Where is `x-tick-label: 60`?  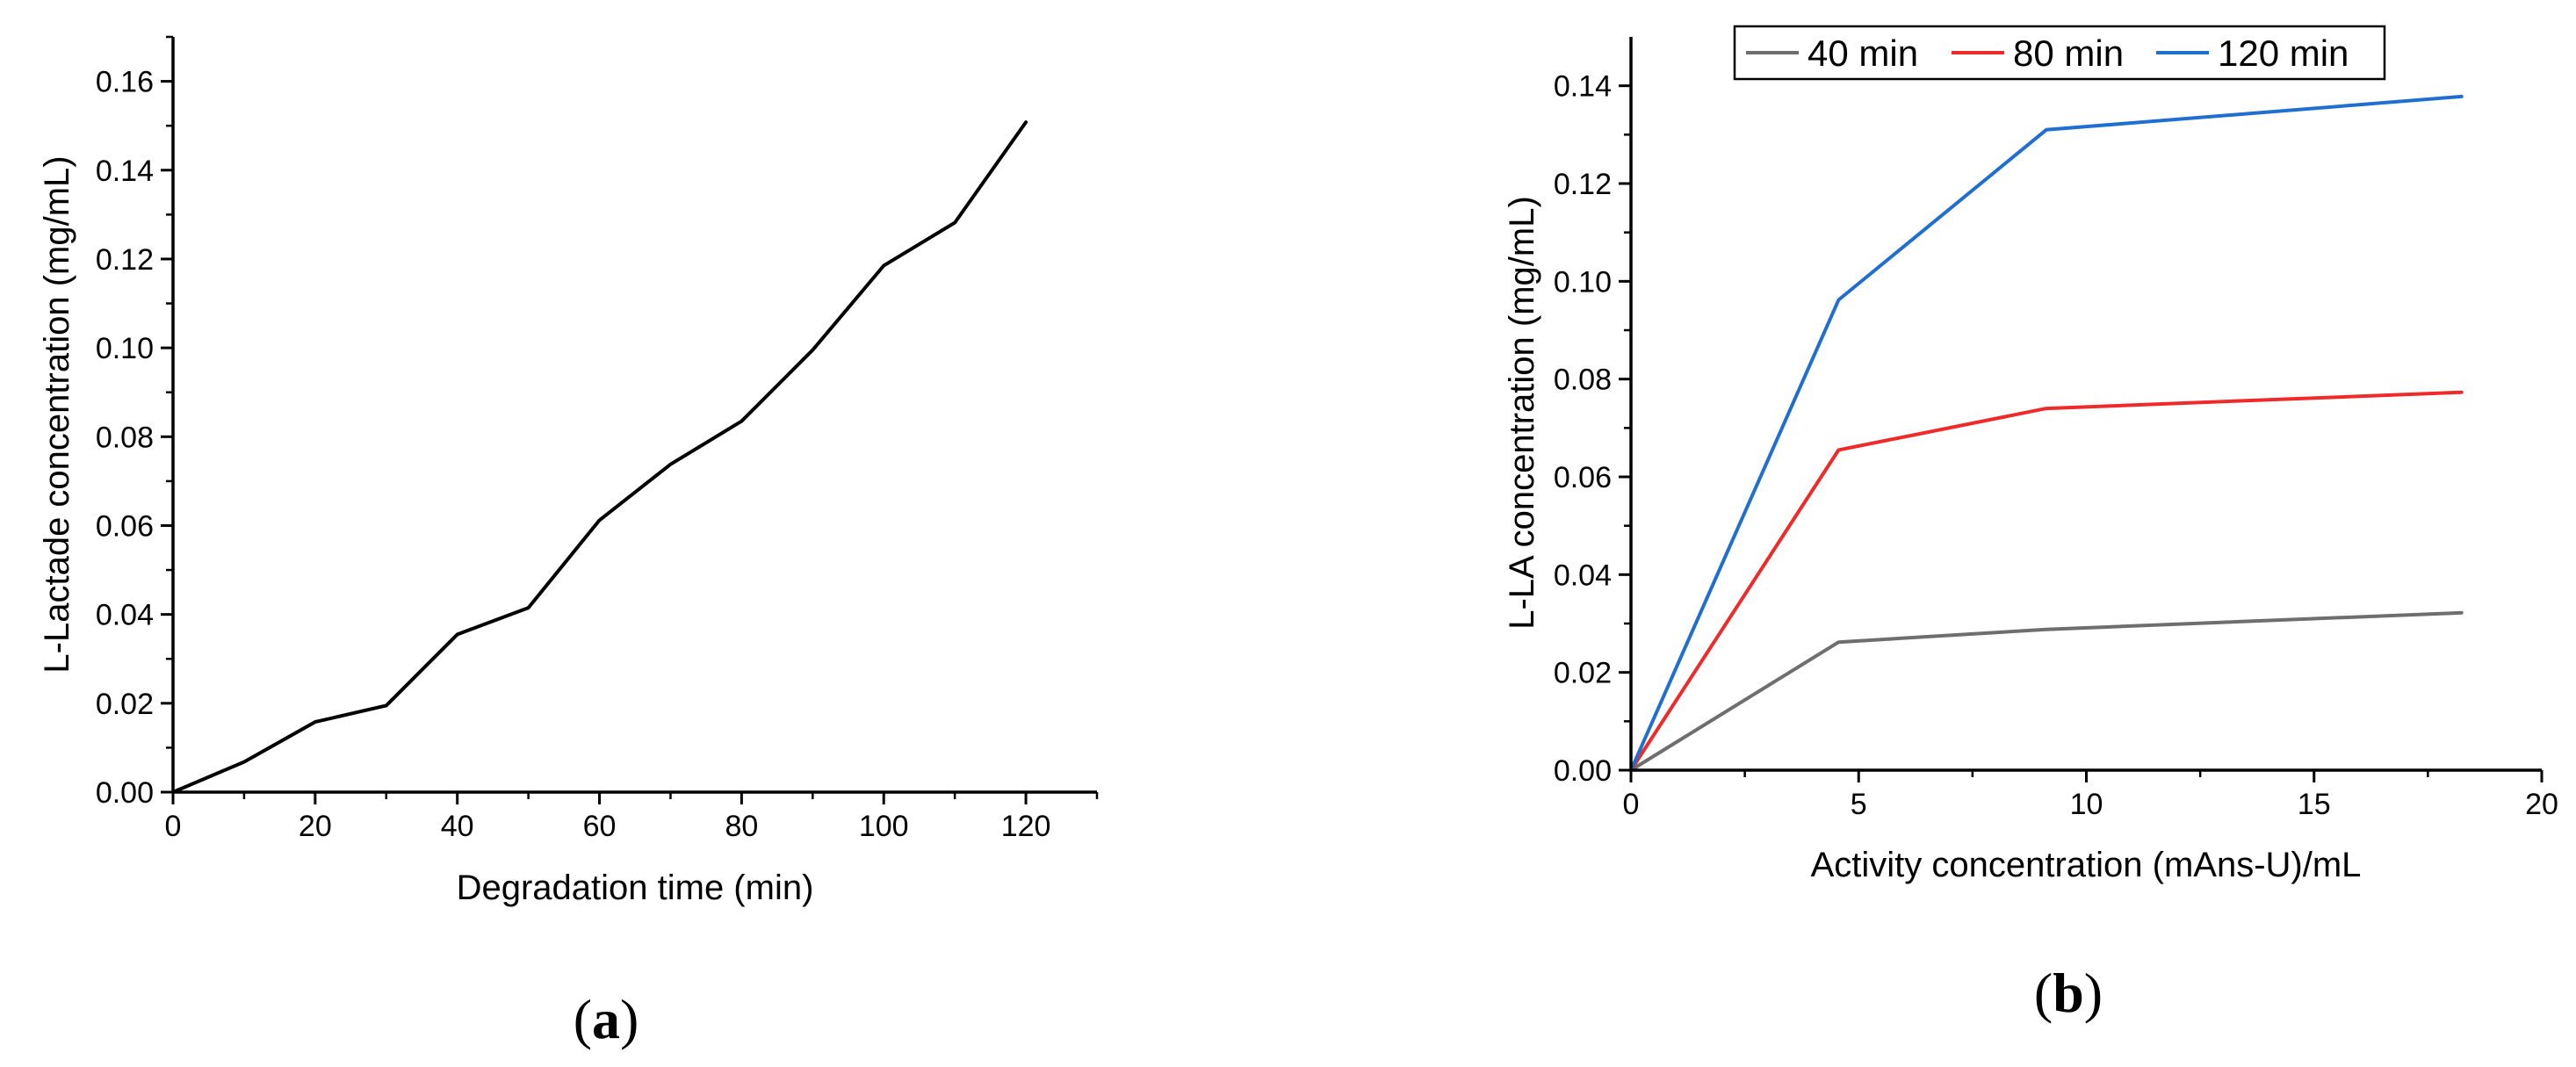 x-tick-label: 60 is located at coordinates (600, 826).